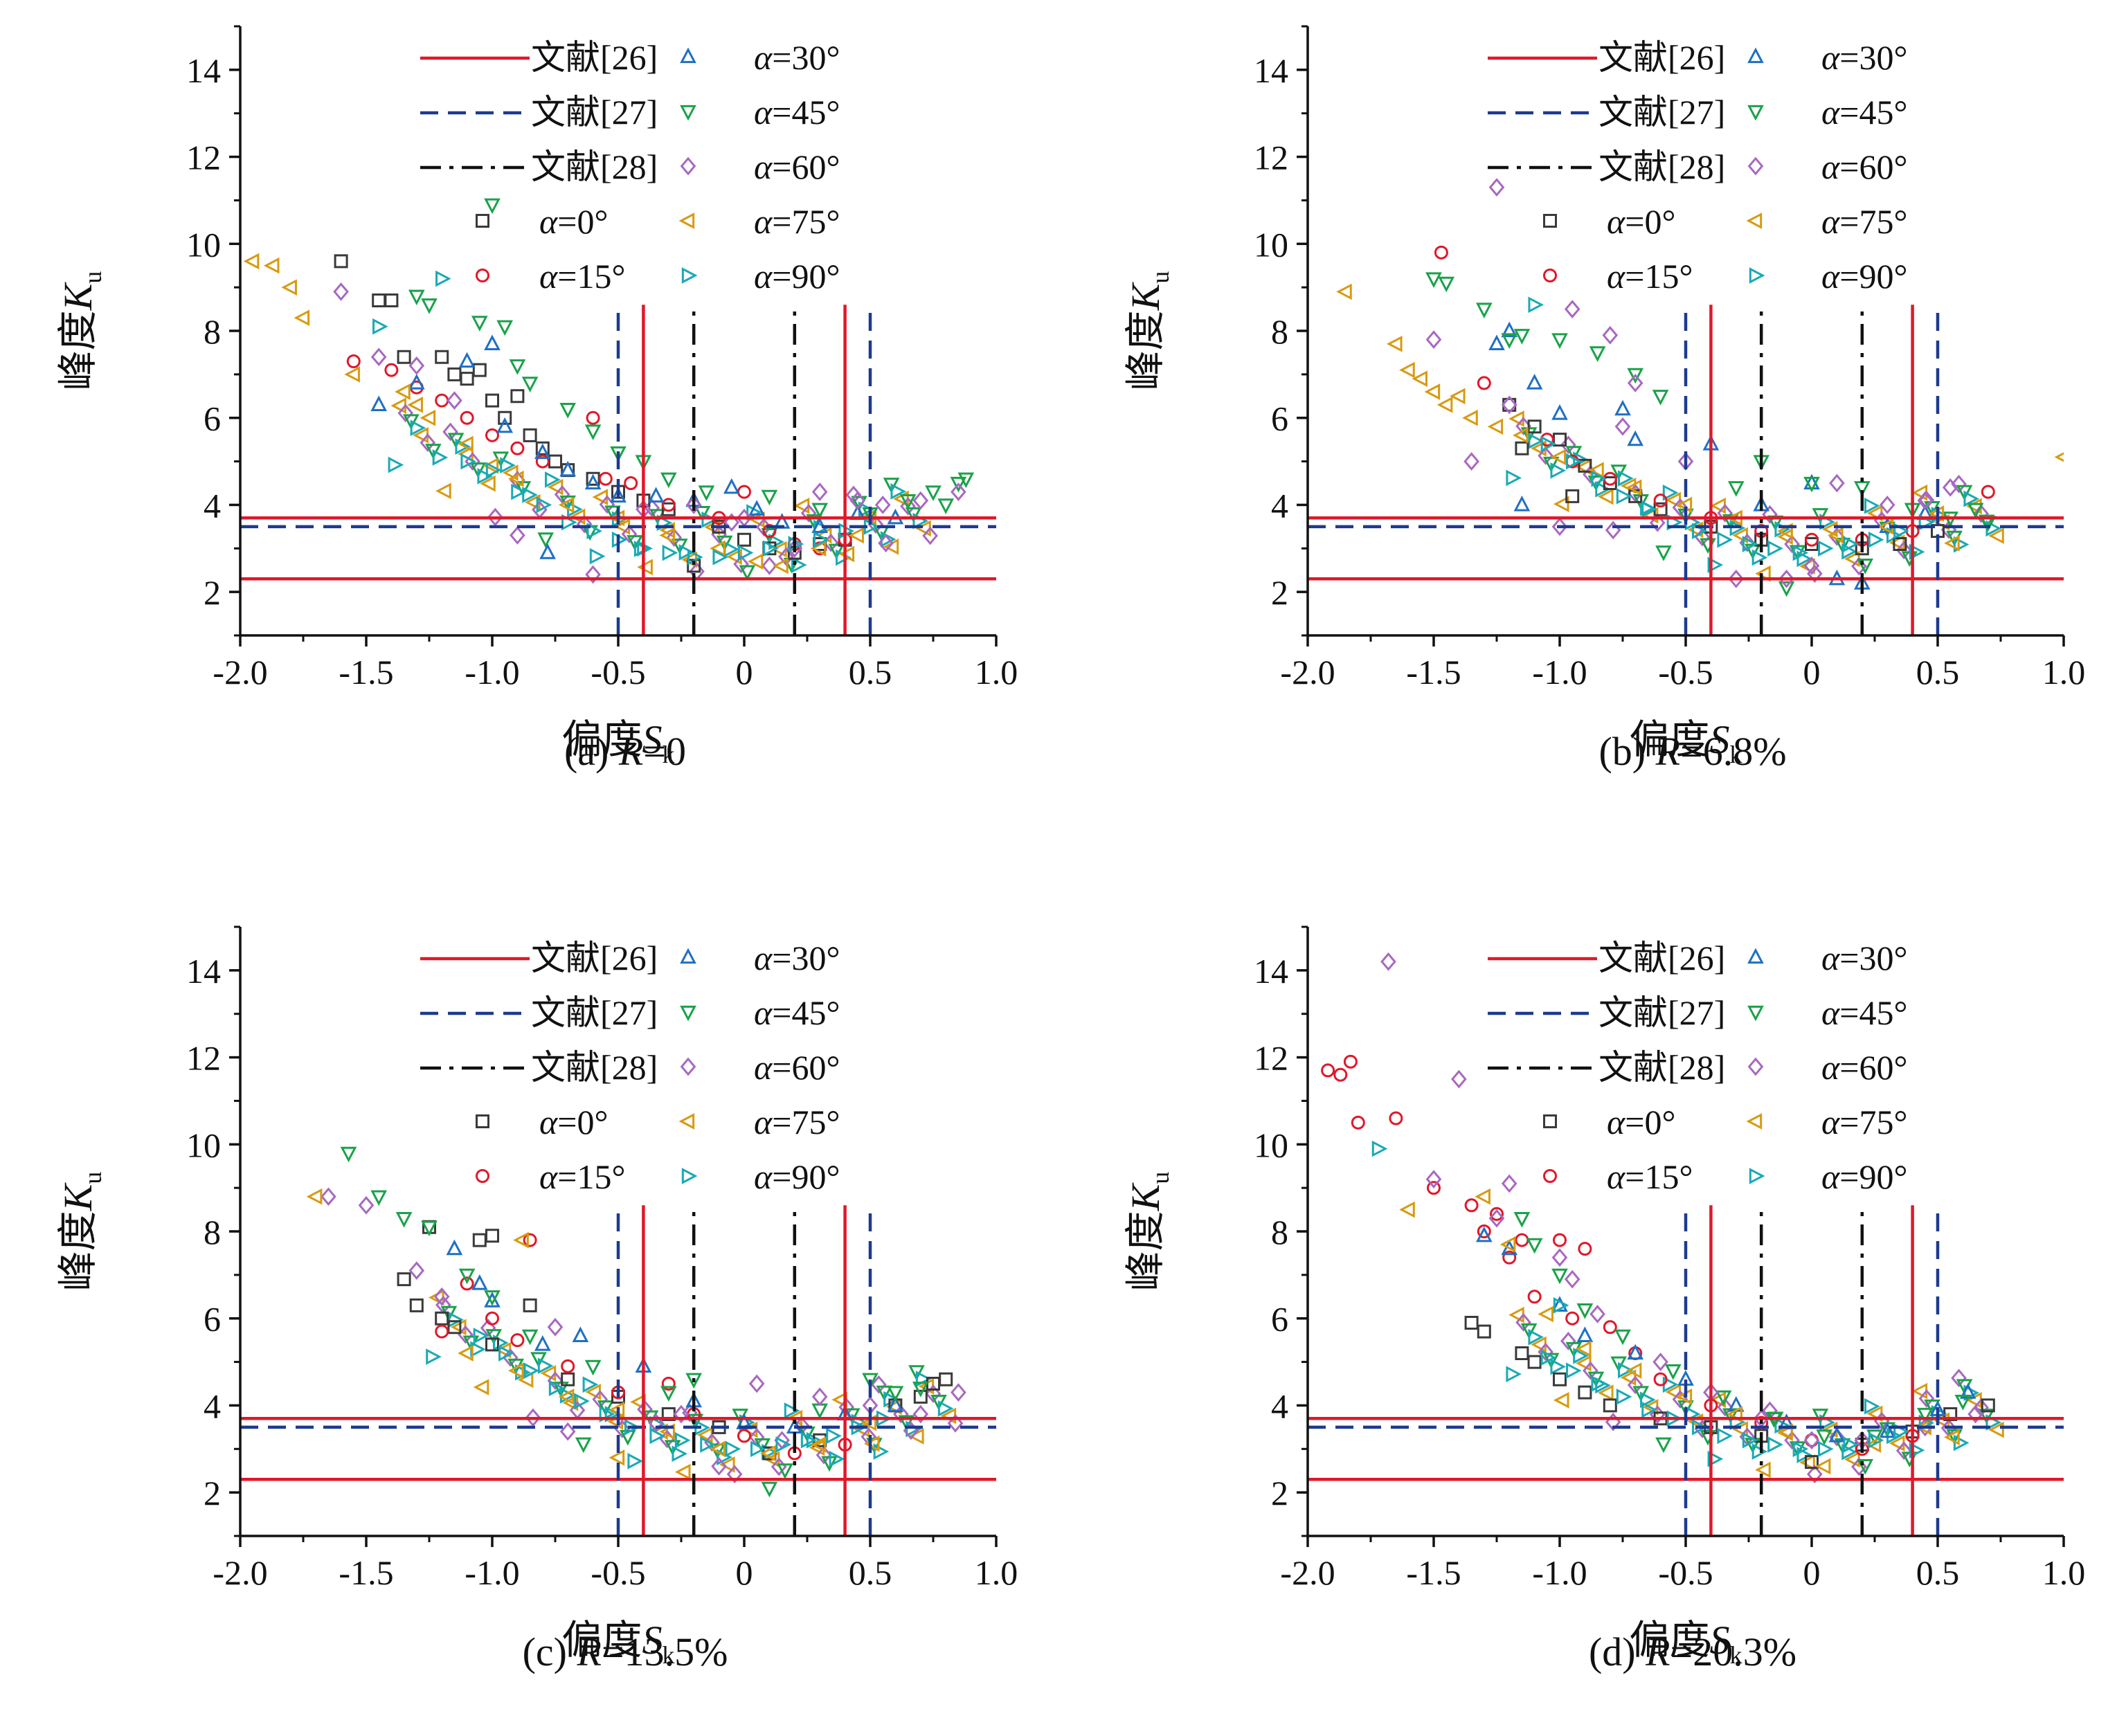 The width and height of the screenshot is (2126, 1736). I want to click on legend-label: α=45°, so click(797, 1013).